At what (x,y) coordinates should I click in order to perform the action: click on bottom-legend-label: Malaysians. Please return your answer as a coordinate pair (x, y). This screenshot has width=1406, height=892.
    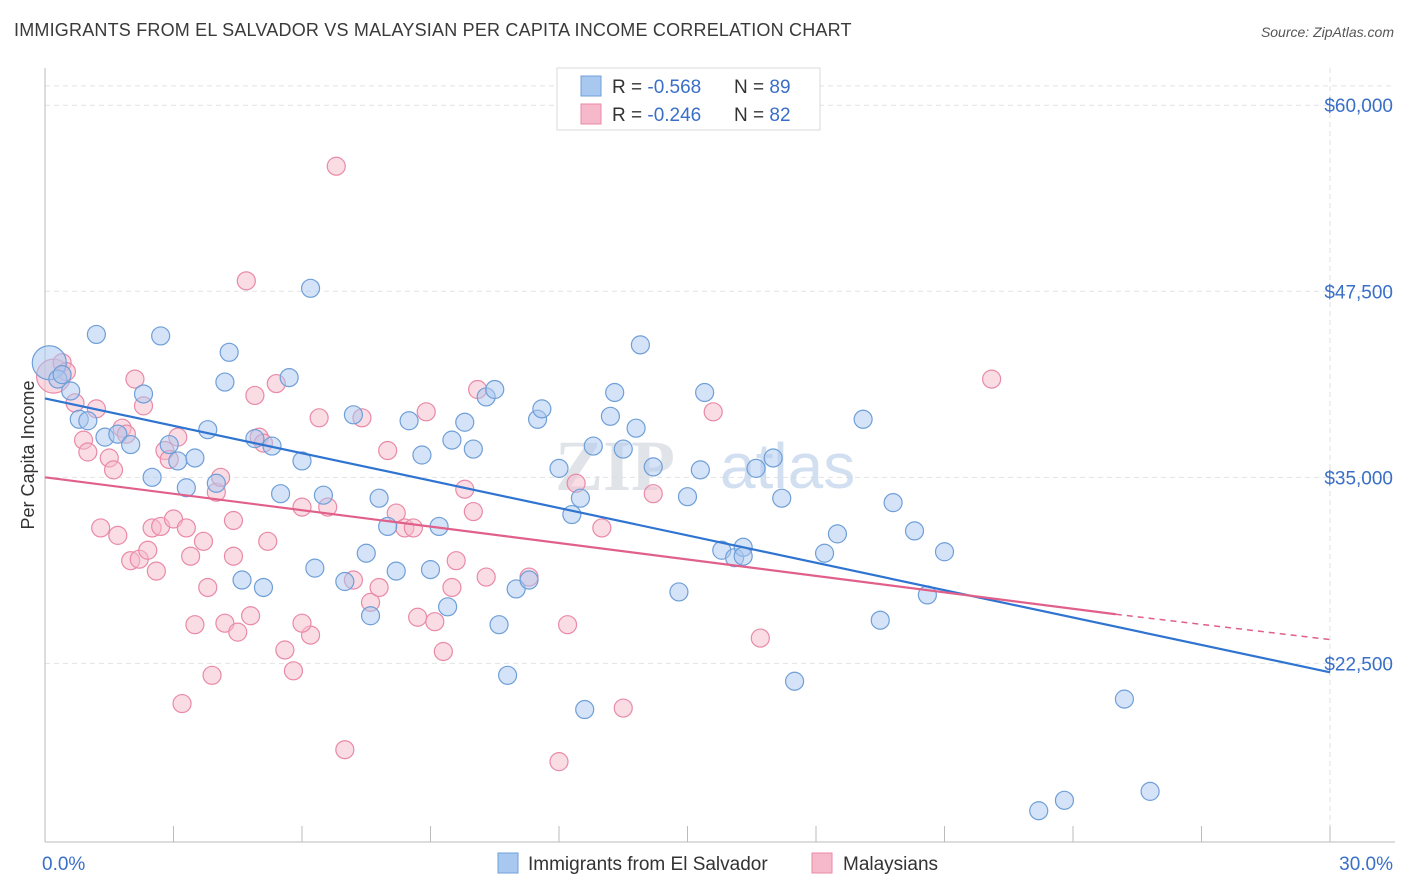
    Looking at the image, I should click on (890, 864).